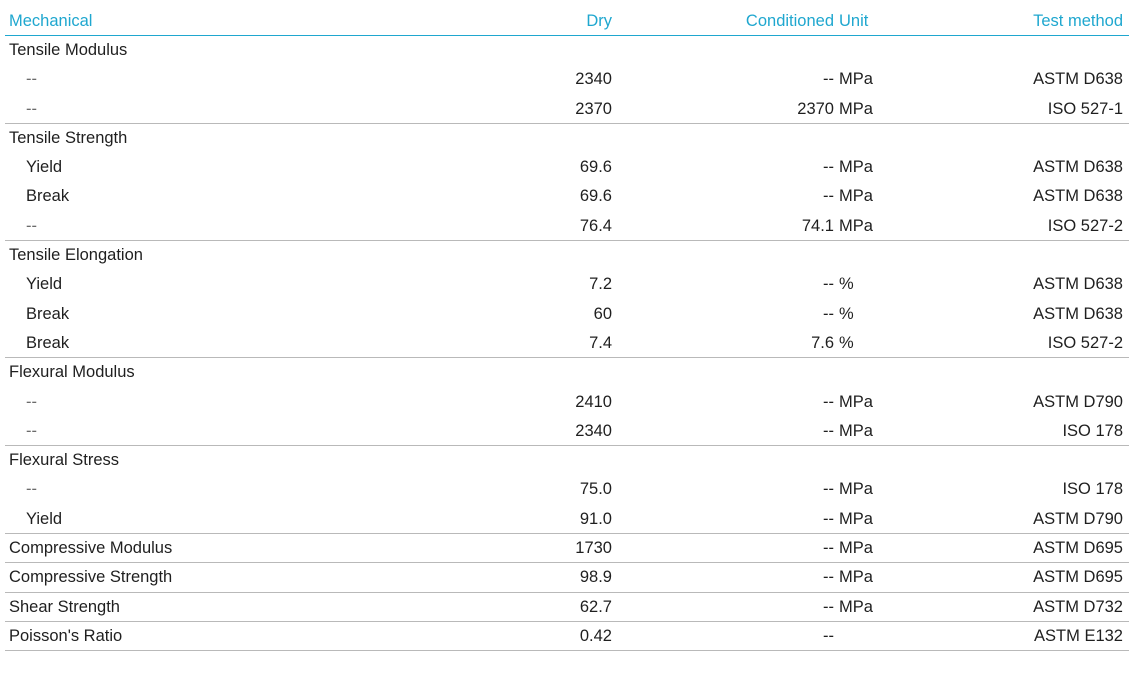  What do you see at coordinates (567, 167) in the screenshot?
I see `table-row: Yield 69.6 -- MPa ASTM D638` at bounding box center [567, 167].